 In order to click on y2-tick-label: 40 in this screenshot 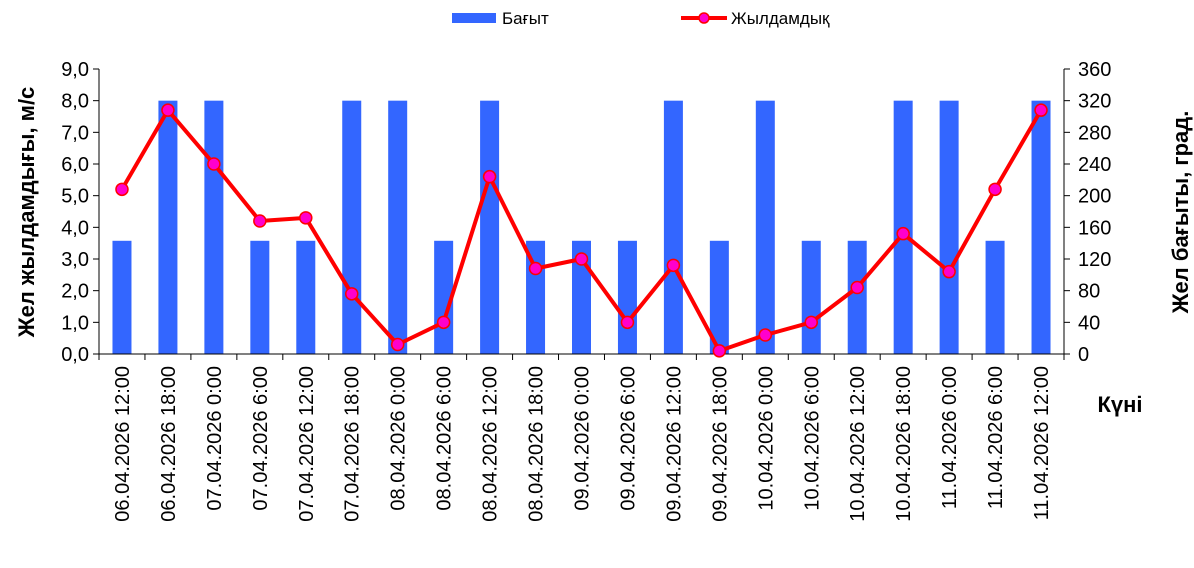, I will do `click(1089, 323)`.